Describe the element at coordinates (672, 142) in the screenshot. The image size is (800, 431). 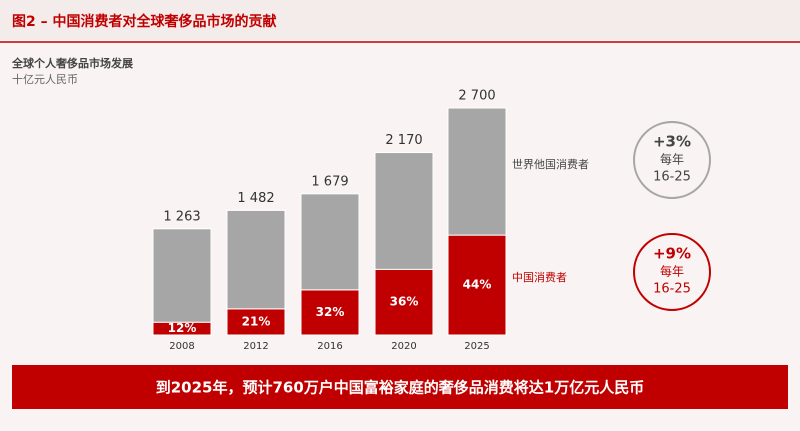
I see `growth-rate: +3%` at that location.